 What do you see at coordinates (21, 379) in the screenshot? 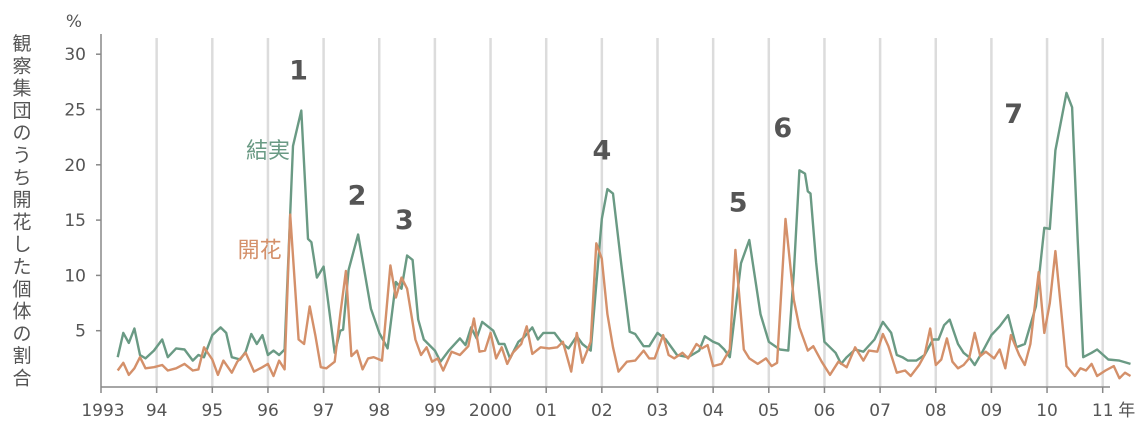
I see `y-axis-label-char: 合` at bounding box center [21, 379].